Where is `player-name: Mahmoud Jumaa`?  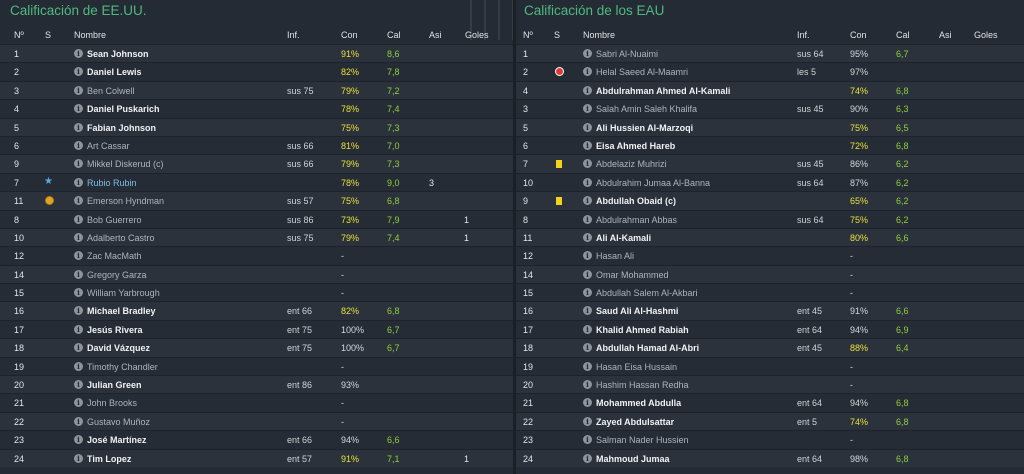
player-name: Mahmoud Jumaa is located at coordinates (633, 458).